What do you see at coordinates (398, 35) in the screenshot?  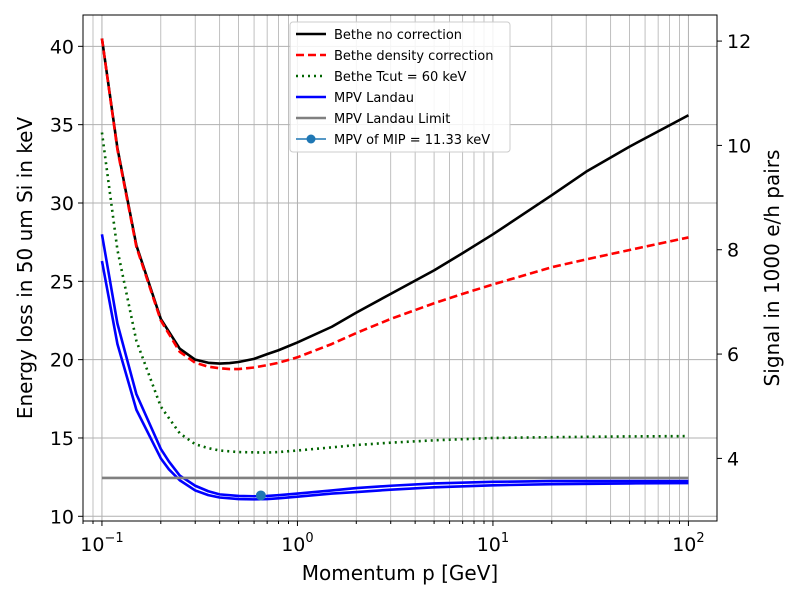 I see `legend-label-0: Bethe no correction` at bounding box center [398, 35].